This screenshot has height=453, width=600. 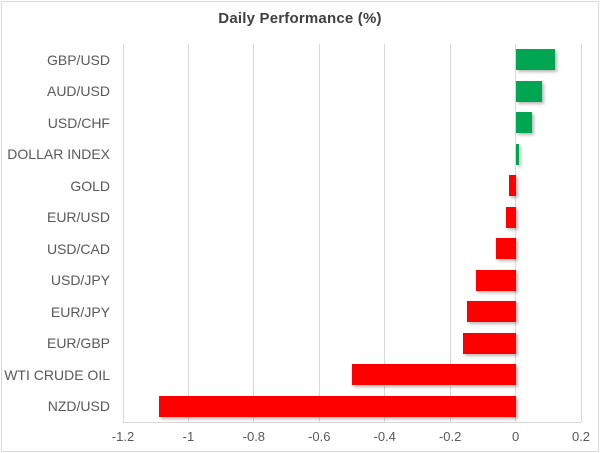 What do you see at coordinates (78, 59) in the screenshot?
I see `category-label-gbp-usd: GBP/USD` at bounding box center [78, 59].